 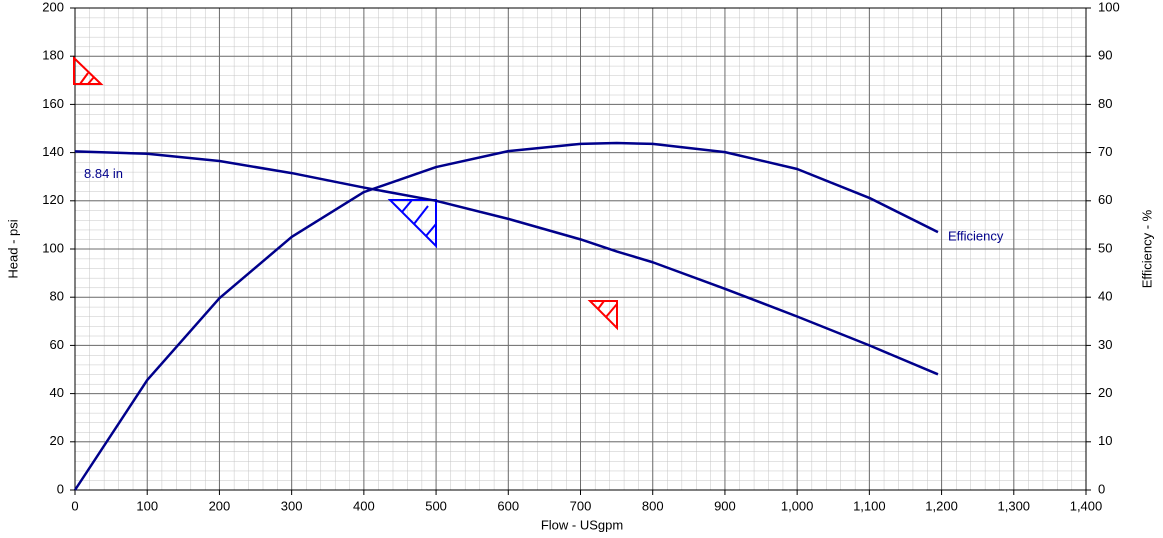 What do you see at coordinates (602, 315) in the screenshot?
I see `marker-red-right` at bounding box center [602, 315].